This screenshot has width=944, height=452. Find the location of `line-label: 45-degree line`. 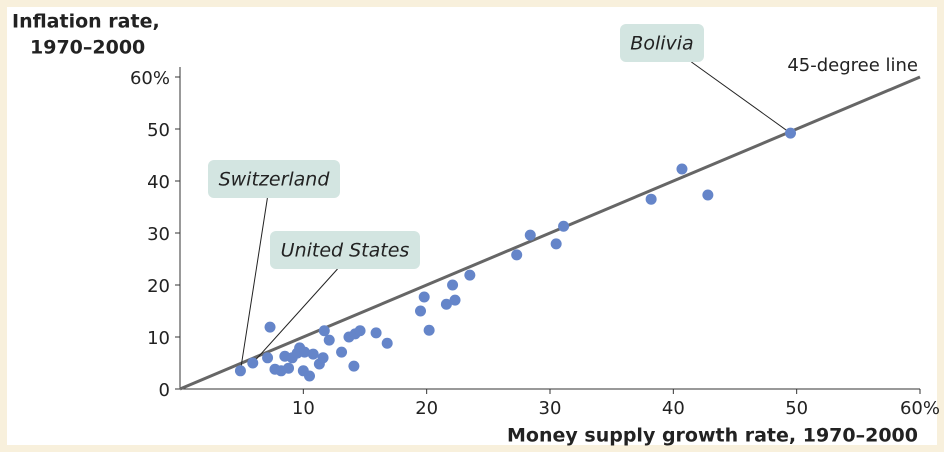

line-label: 45-degree line is located at coordinates (852, 65).